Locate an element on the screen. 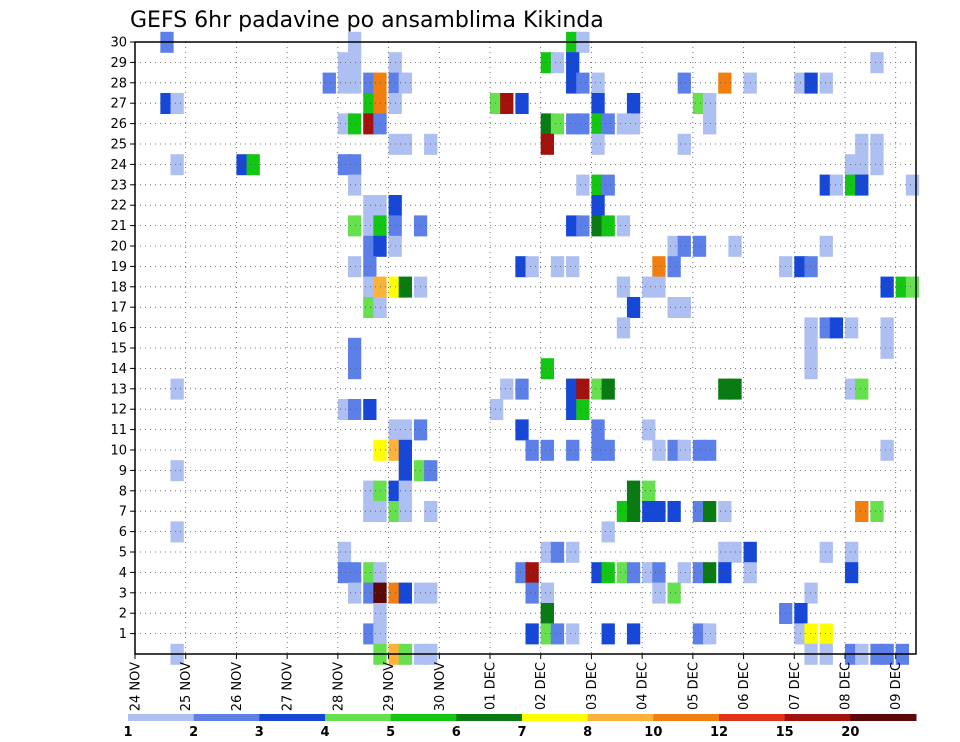 This screenshot has width=960, height=742. y-tick-label: 18 is located at coordinates (118, 287).